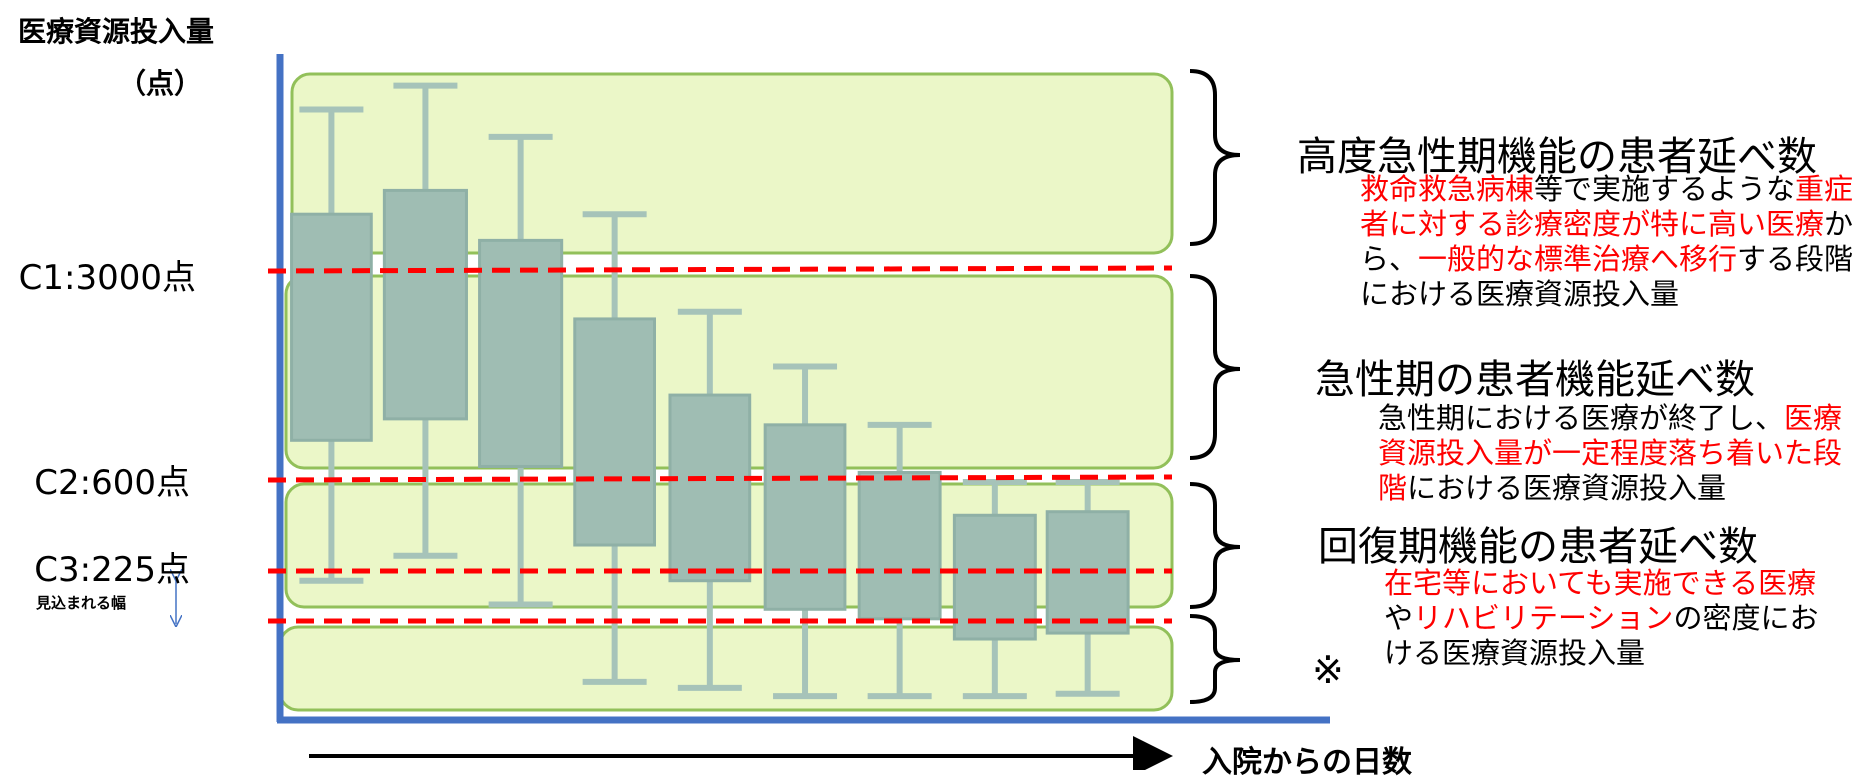  I want to click on threshold-label: C1:3000点, so click(107, 278).